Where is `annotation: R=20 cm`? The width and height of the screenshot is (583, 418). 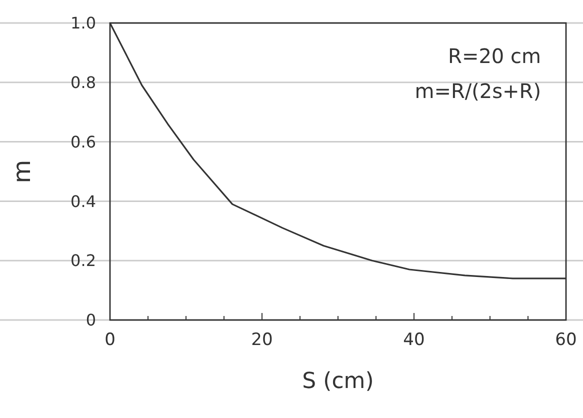 annotation: R=20 cm is located at coordinates (494, 56).